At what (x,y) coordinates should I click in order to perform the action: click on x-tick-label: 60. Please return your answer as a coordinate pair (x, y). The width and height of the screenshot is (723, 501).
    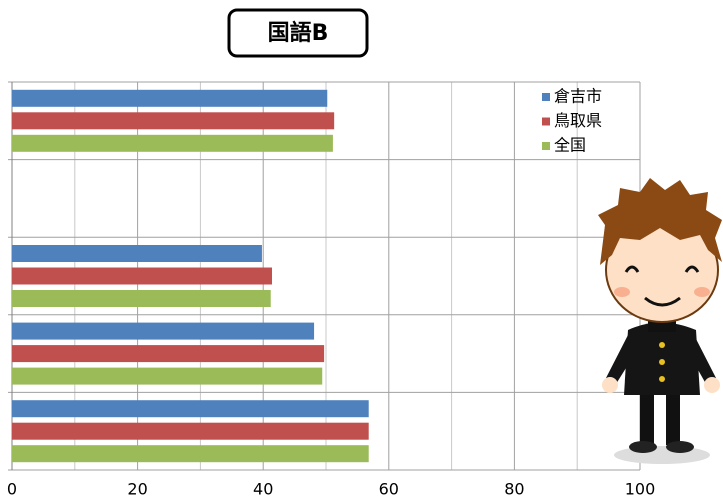
    Looking at the image, I should click on (389, 489).